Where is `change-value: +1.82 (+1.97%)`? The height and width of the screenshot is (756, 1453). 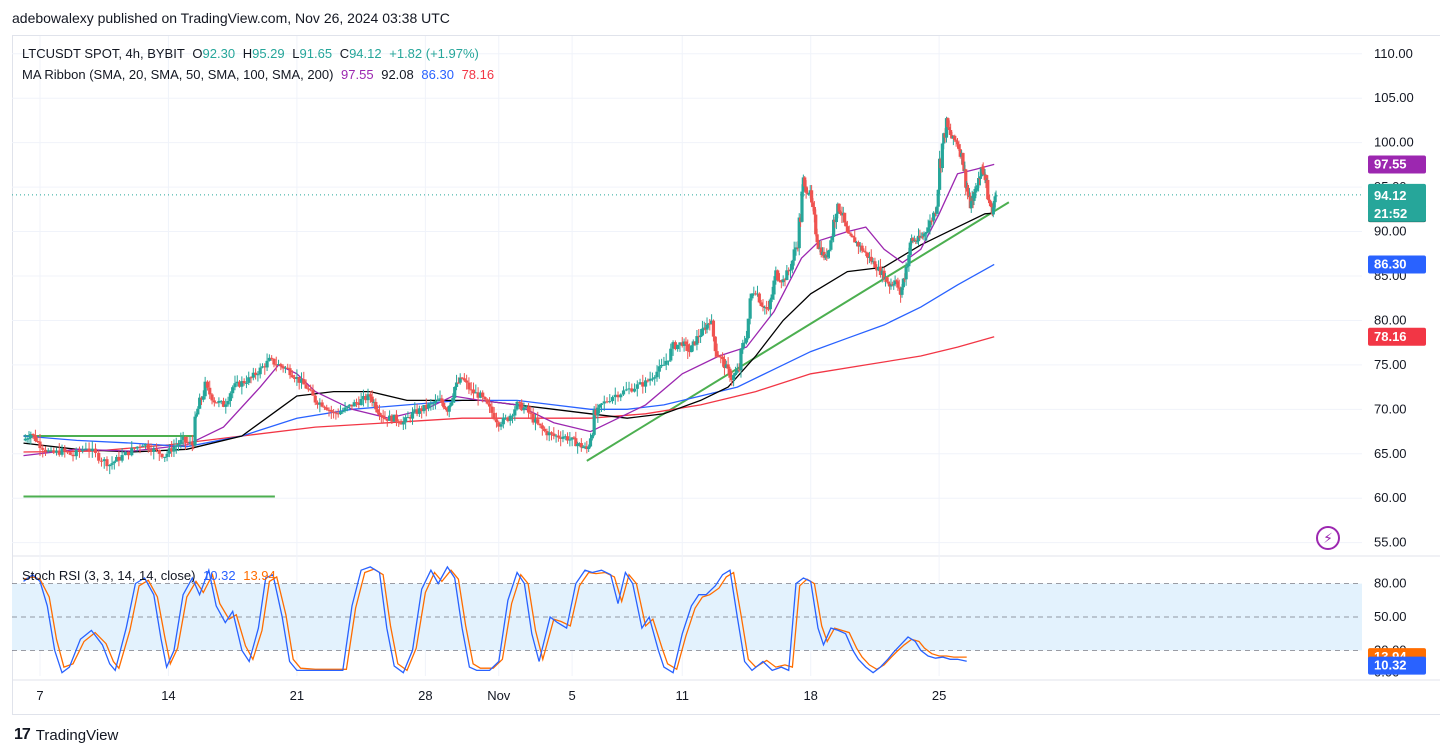
change-value: +1.82 (+1.97%) is located at coordinates (434, 53).